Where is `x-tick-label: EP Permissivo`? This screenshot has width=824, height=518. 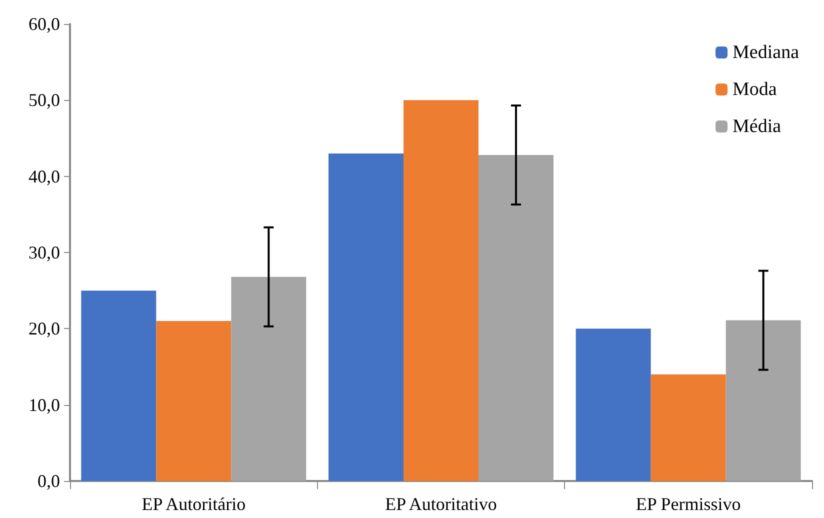
x-tick-label: EP Permissivo is located at coordinates (688, 504).